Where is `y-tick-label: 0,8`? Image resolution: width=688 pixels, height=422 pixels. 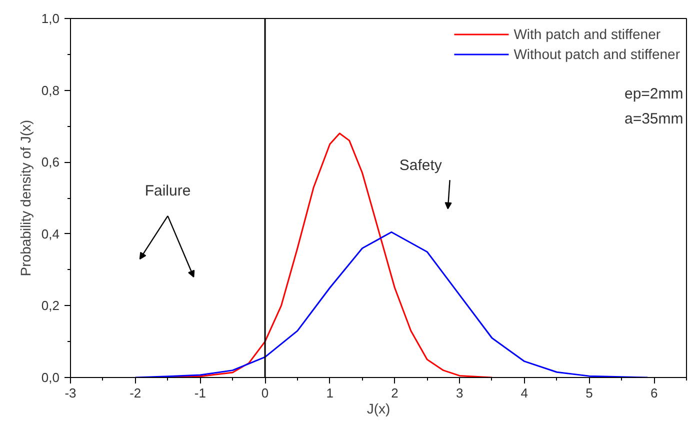
y-tick-label: 0,8 is located at coordinates (50, 90).